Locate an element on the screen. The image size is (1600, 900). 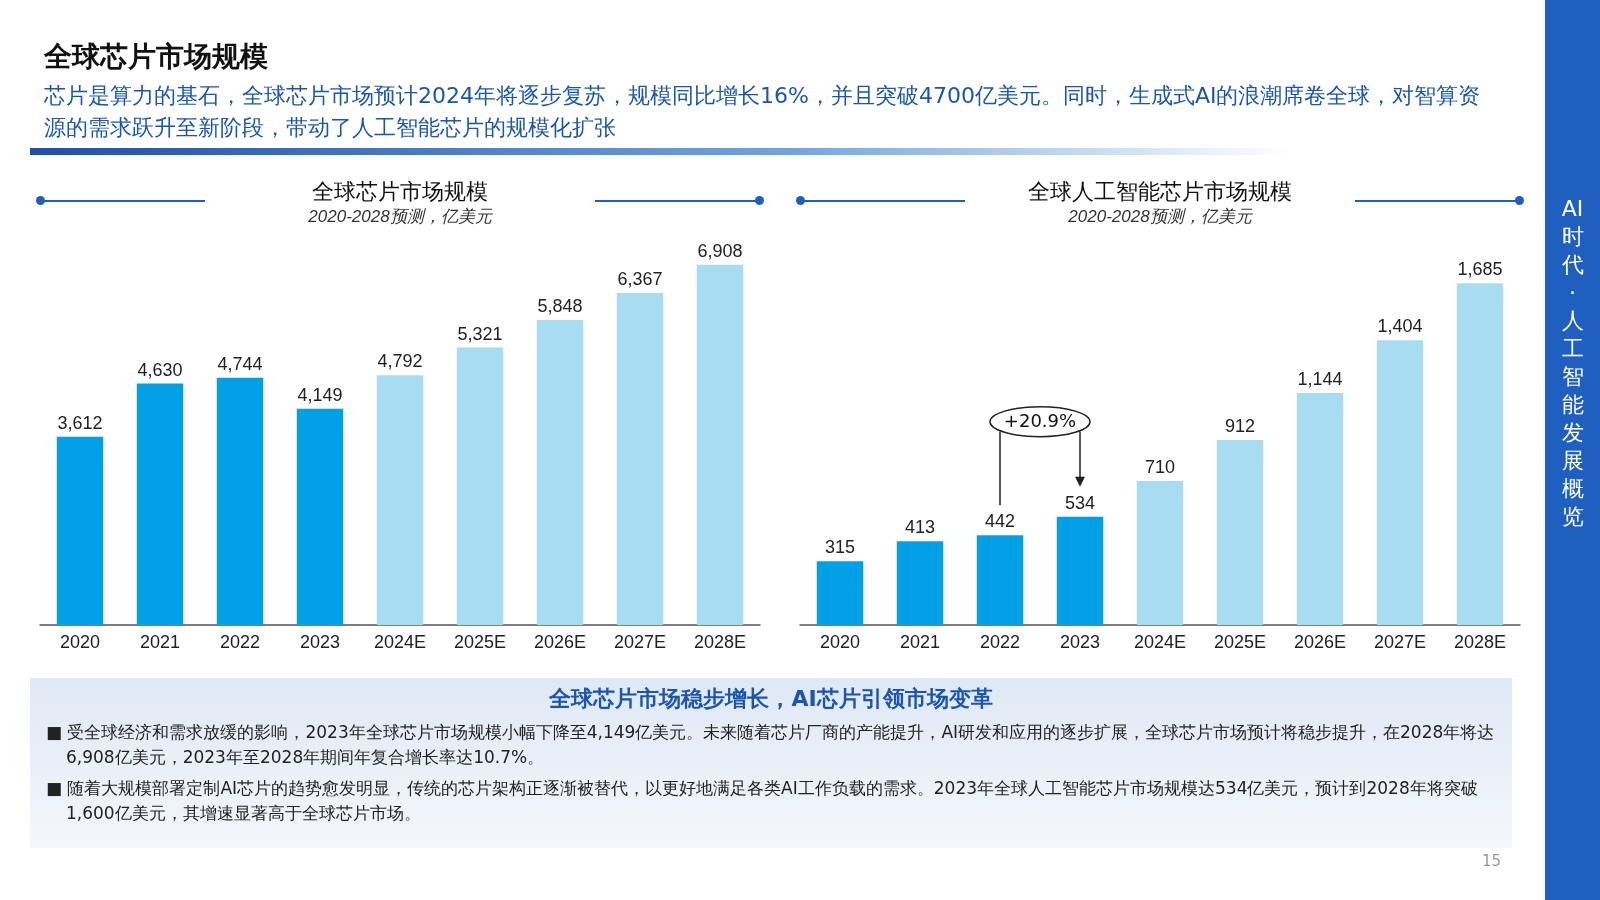
chart-title: 全球芯片市场规模 is located at coordinates (400, 191).